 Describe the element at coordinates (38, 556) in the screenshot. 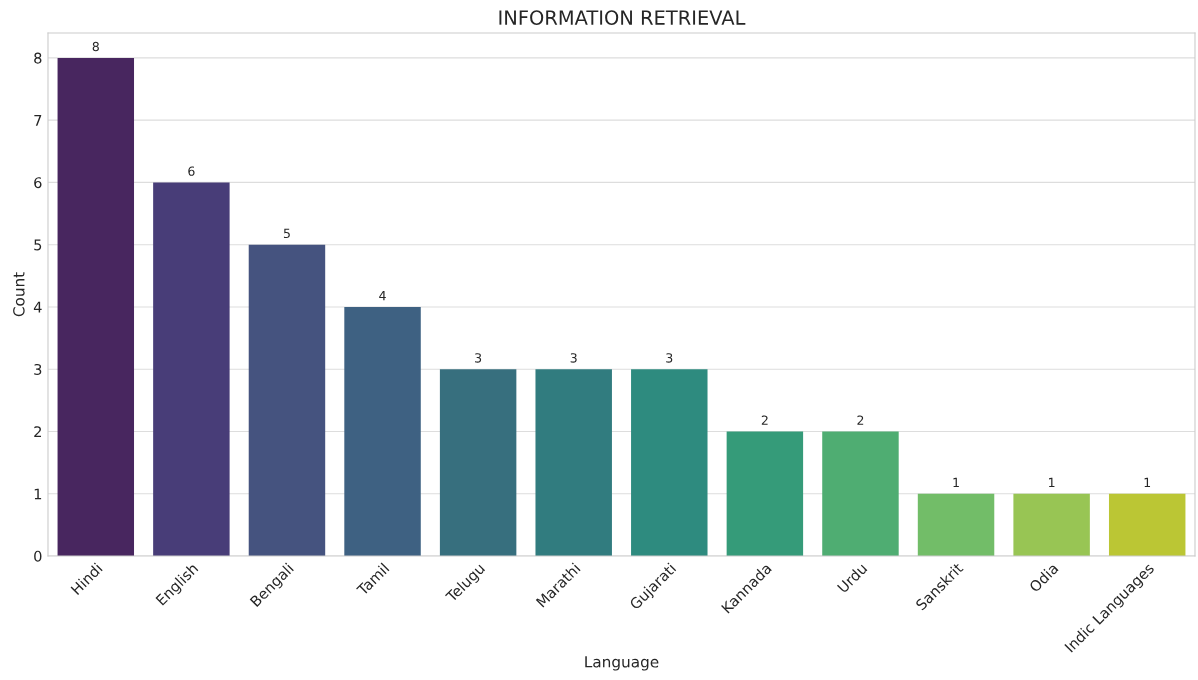

I see `y-tick-label: 0` at that location.